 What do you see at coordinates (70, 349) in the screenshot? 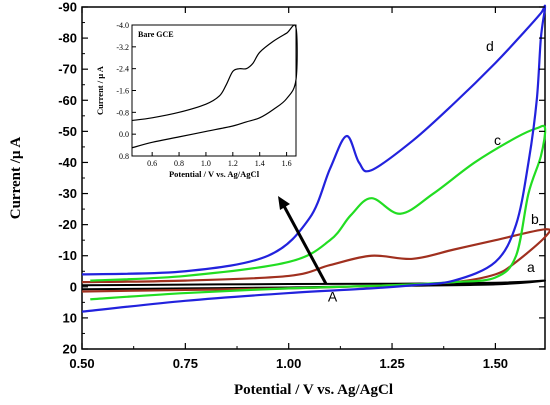
I see `y-tick-label: 20` at bounding box center [70, 349].